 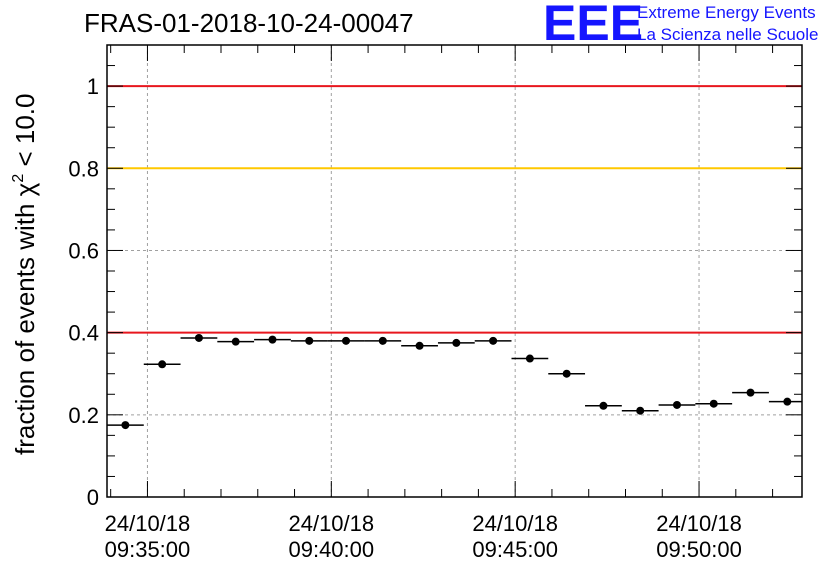 What do you see at coordinates (18, 178) in the screenshot?
I see `y-axis-label-sup: 2` at bounding box center [18, 178].